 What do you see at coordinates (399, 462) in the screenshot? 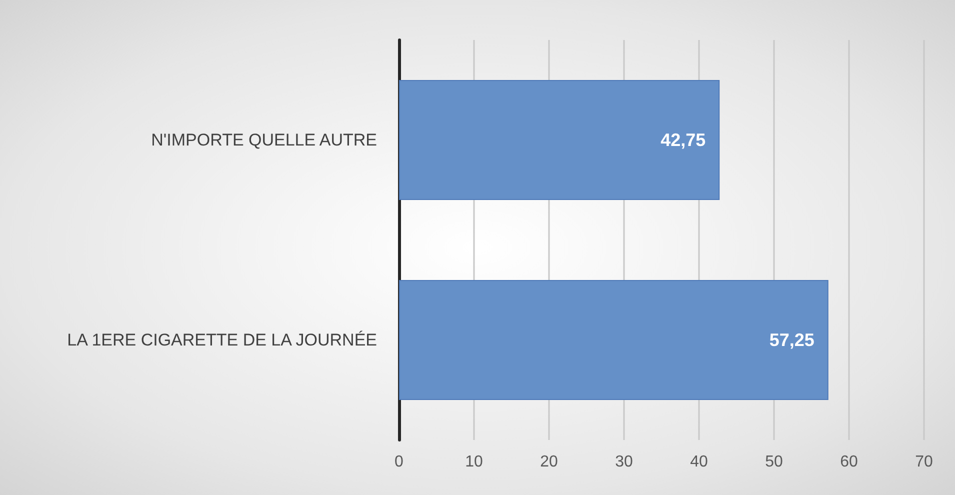
I see `x-tick-label: 0` at bounding box center [399, 462].